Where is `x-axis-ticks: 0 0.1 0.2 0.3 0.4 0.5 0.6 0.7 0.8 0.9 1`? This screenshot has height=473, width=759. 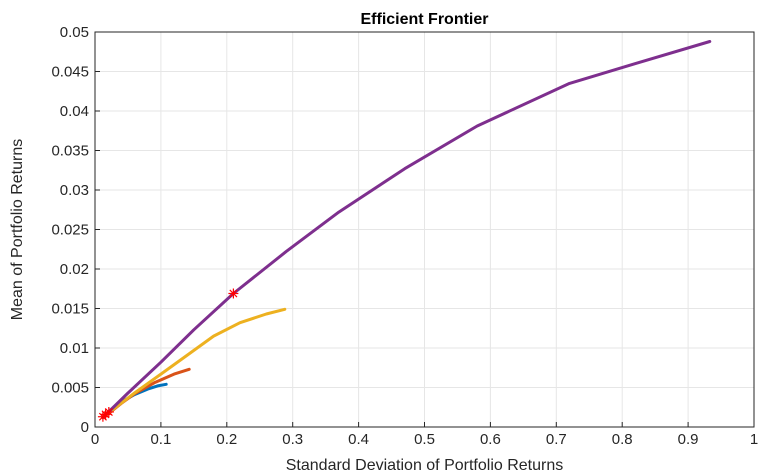 x-axis-ticks: 0 0.1 0.2 0.3 0.4 0.5 0.6 0.7 0.8 0.9 1 is located at coordinates (424, 435).